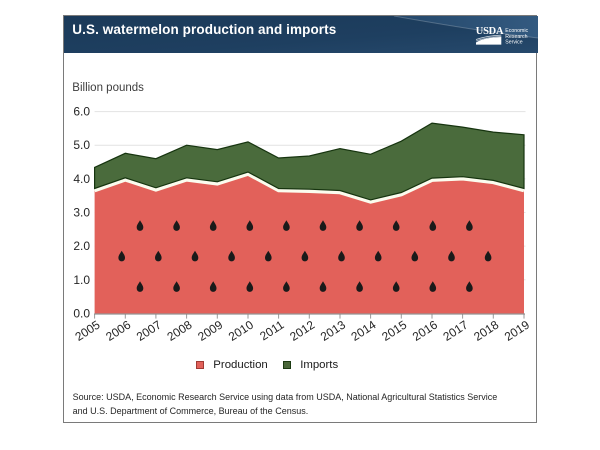 The image size is (600, 450). I want to click on svg-text: 5.0, so click(81, 145).